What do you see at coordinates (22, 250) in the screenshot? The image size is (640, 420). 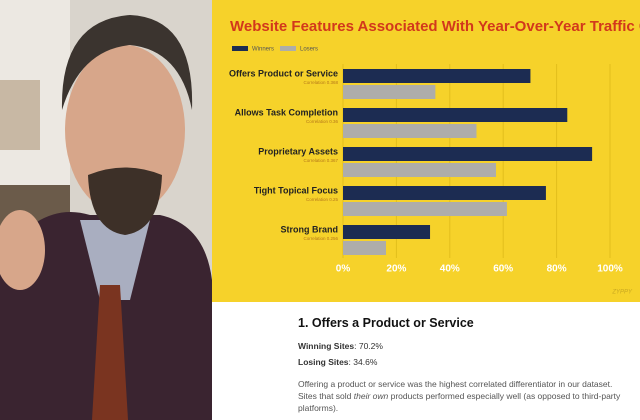 I see `hand` at bounding box center [22, 250].